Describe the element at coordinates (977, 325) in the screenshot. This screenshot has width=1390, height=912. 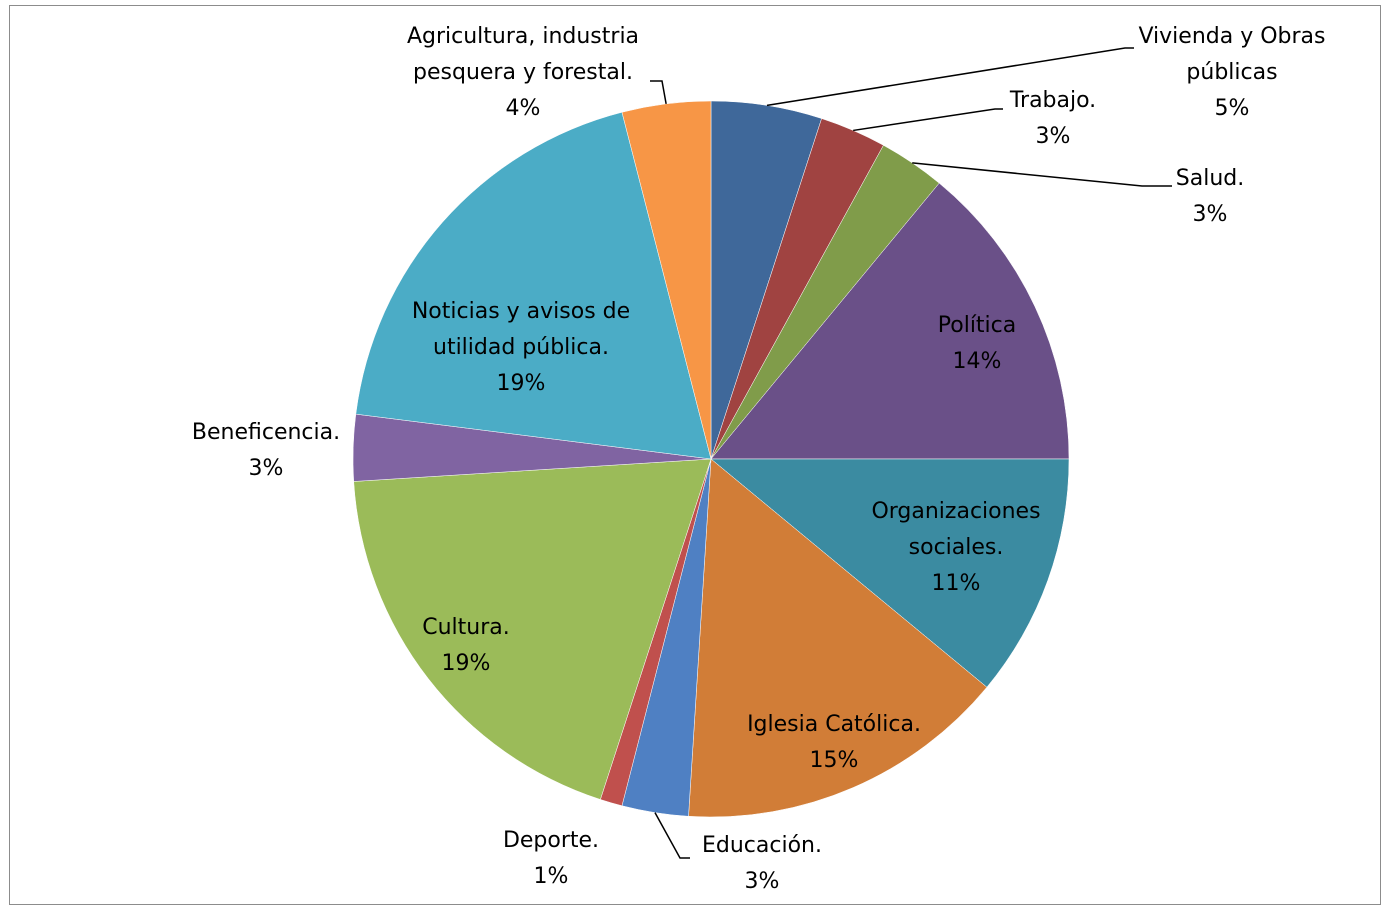
I see `label-politica-name: Política` at that location.